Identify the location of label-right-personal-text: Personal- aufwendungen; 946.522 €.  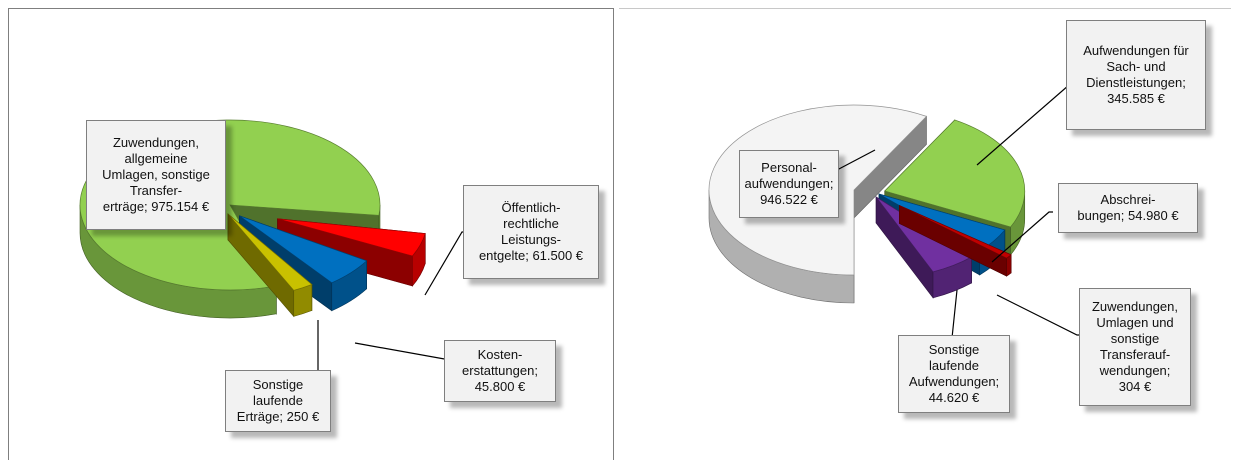
(789, 183).